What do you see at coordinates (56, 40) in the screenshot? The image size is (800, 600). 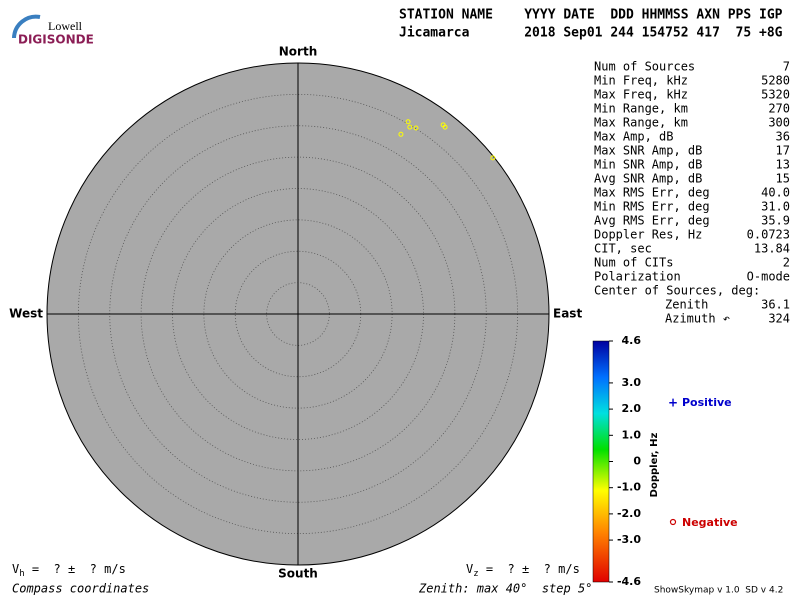 I see `logo-bottom: DIGISONDE` at bounding box center [56, 40].